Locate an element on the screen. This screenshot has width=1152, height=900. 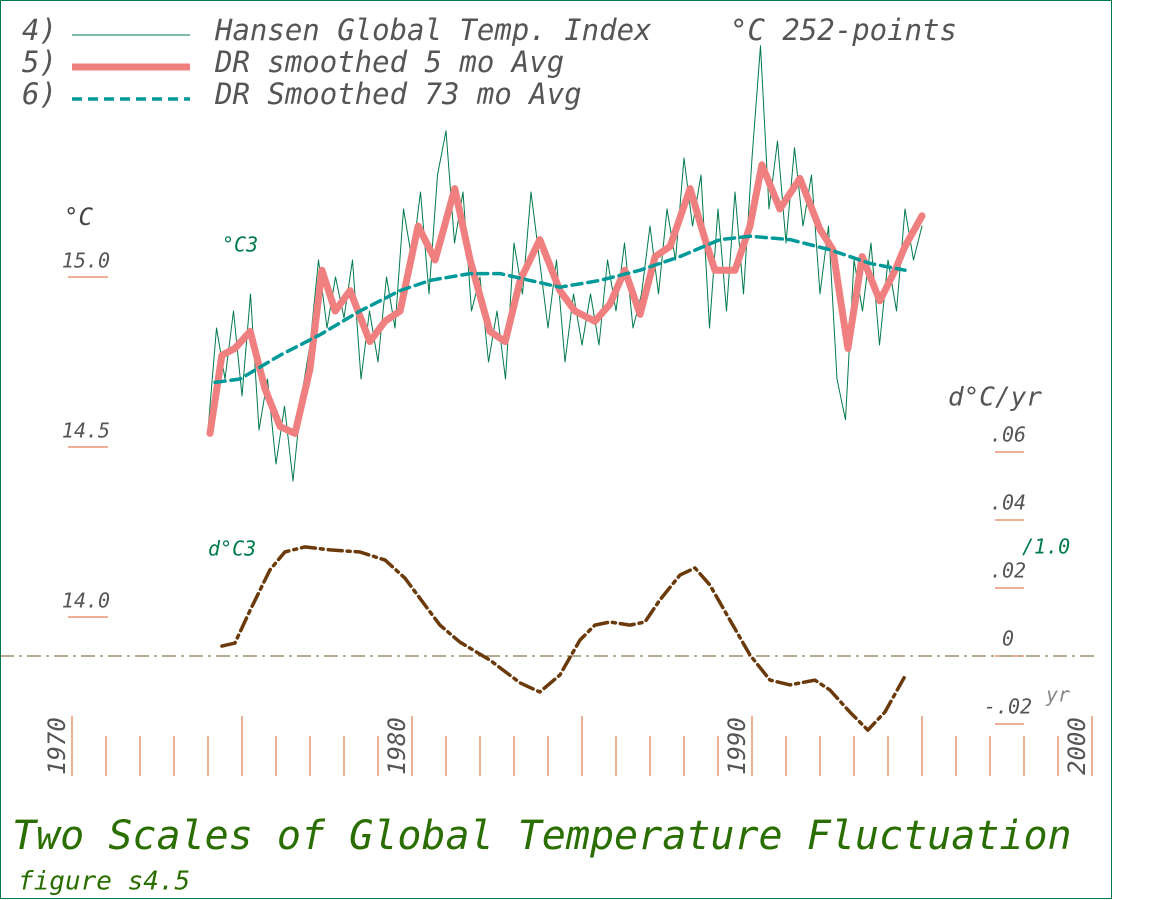
y2-tick-label: .02 is located at coordinates (1008, 571).